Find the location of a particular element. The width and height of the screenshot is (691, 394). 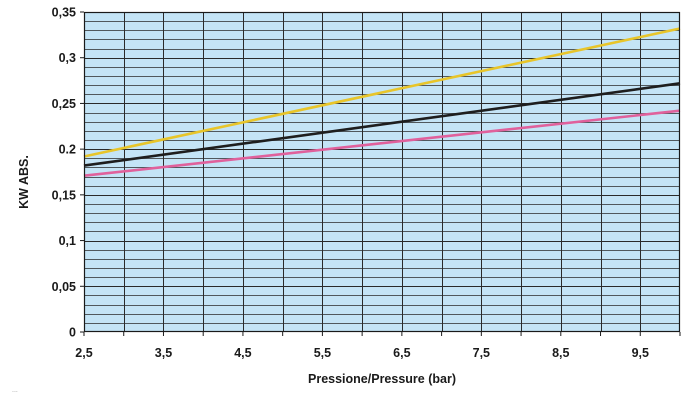

x-axis-title: Pressione/Pressure (bar) is located at coordinates (382, 379).